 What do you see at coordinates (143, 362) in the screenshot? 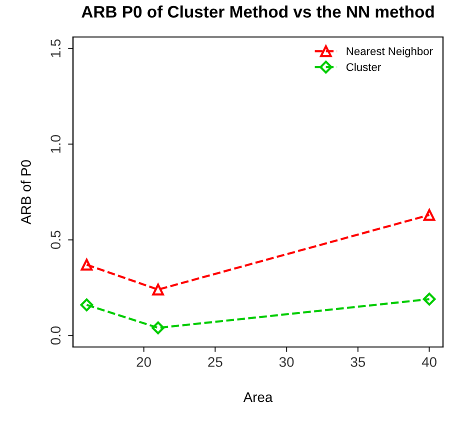
I see `x-tick-label: 20` at bounding box center [143, 362].